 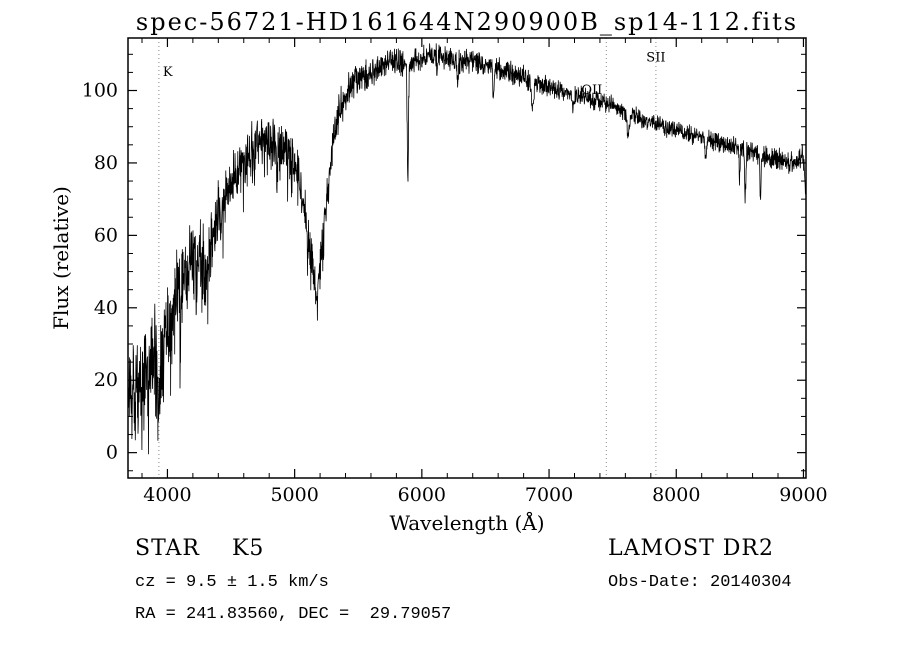 I want to click on y-tick-label: 100, so click(x=100, y=91).